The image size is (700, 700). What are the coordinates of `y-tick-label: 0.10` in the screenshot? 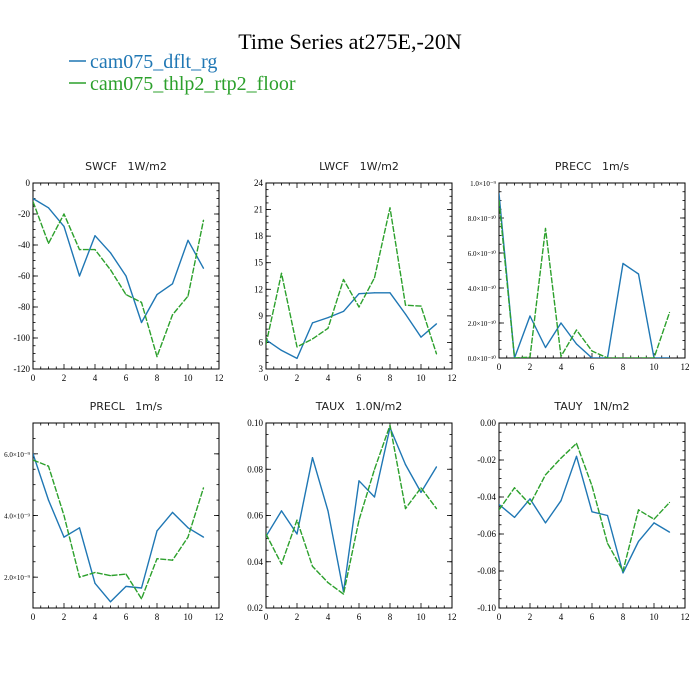 It's located at (255, 423).